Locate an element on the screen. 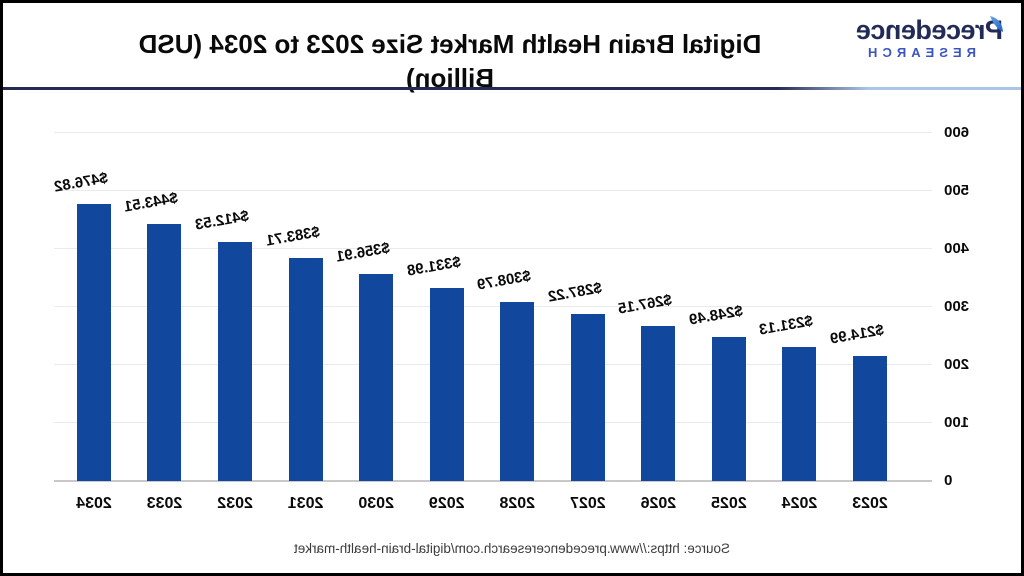 The height and width of the screenshot is (576, 1024). y-tick-label: 400 is located at coordinates (957, 248).